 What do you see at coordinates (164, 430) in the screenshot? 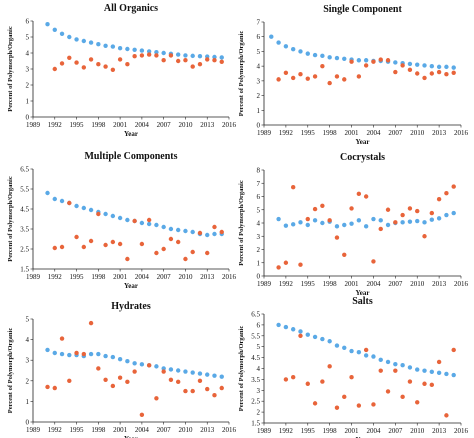
I see `x-tick-label: 2007` at bounding box center [164, 430].